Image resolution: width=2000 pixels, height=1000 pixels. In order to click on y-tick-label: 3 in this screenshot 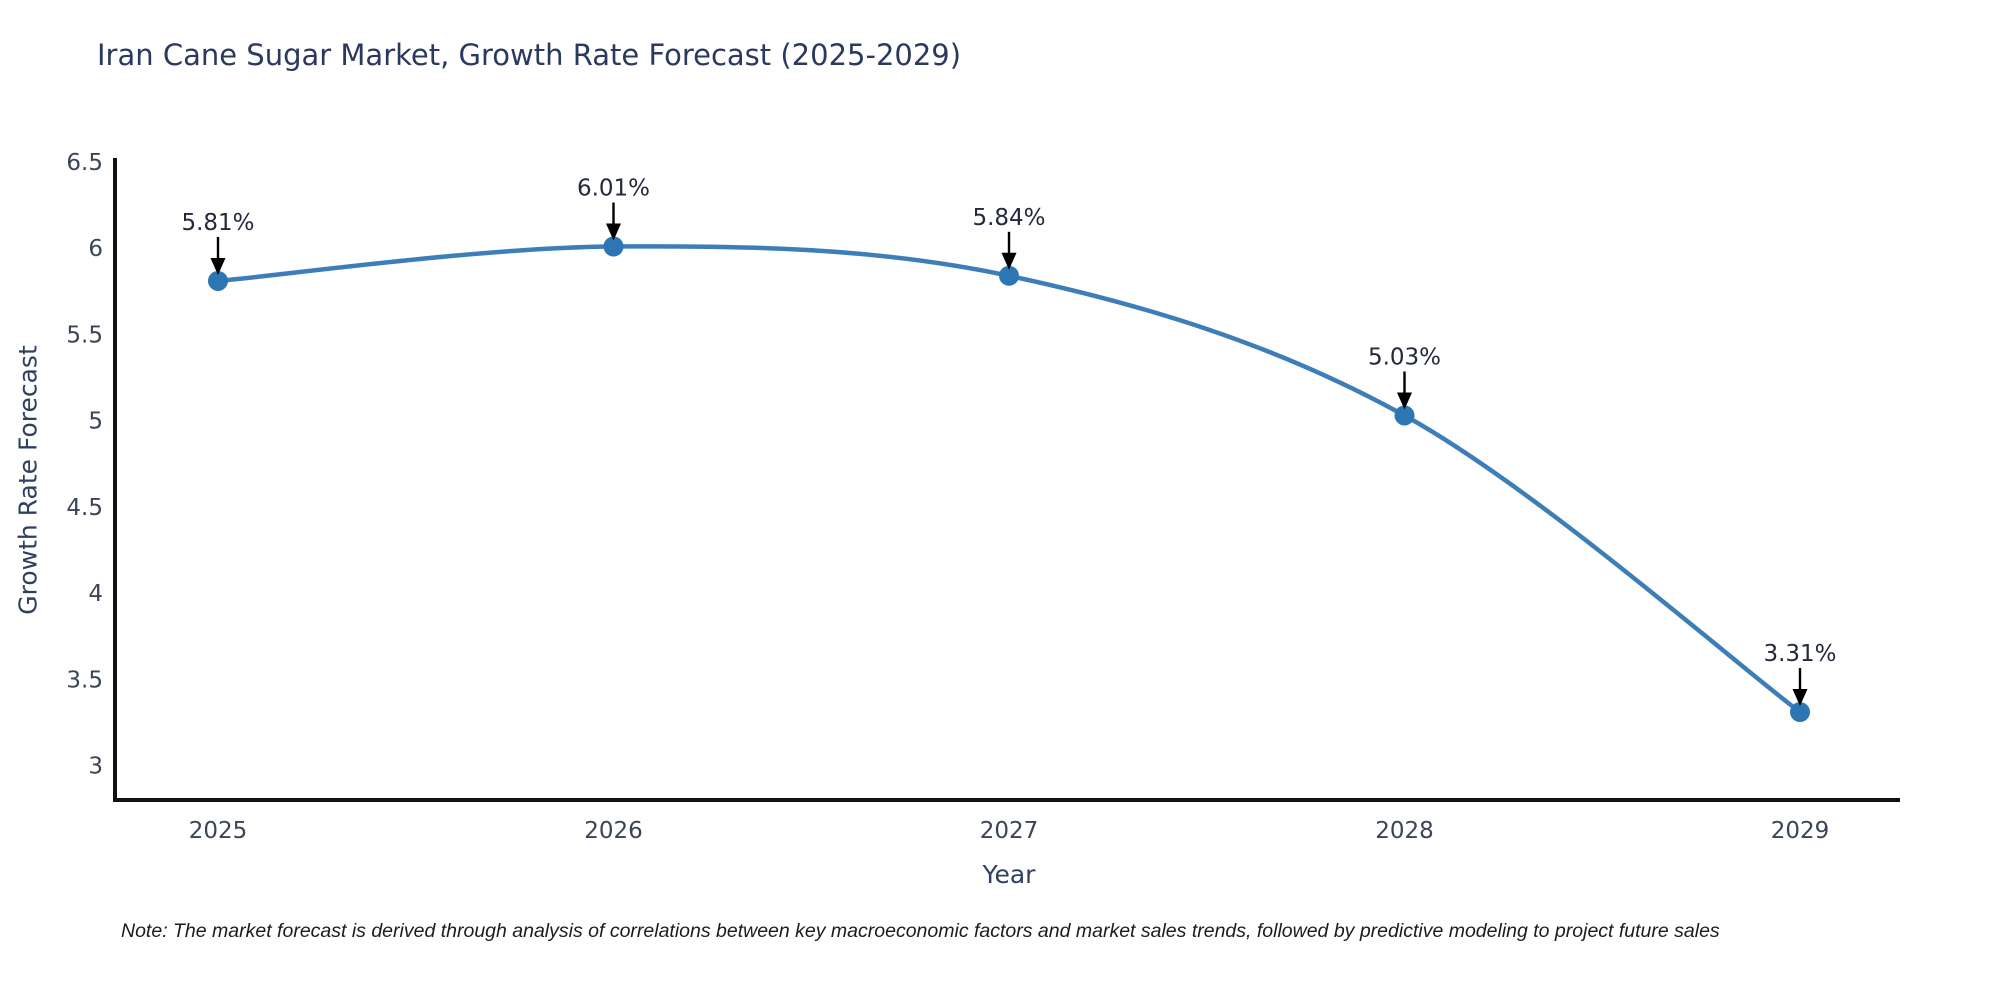, I will do `click(95, 767)`.